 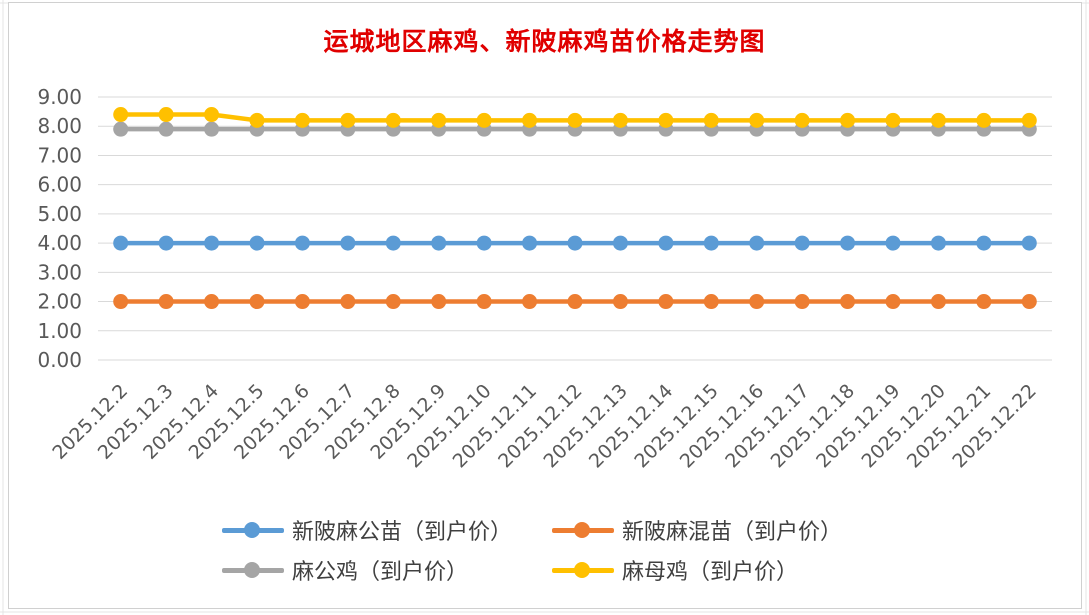 What do you see at coordinates (59, 243) in the screenshot?
I see `y-tick-label: 4.00` at bounding box center [59, 243].